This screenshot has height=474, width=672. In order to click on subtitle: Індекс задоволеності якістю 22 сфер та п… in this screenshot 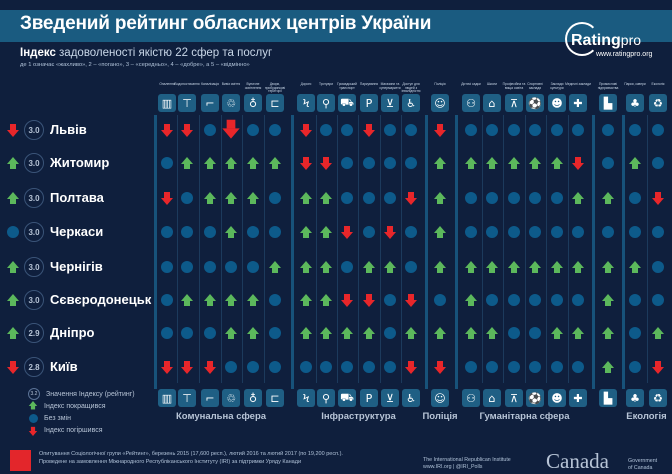, I will do `click(146, 53)`.